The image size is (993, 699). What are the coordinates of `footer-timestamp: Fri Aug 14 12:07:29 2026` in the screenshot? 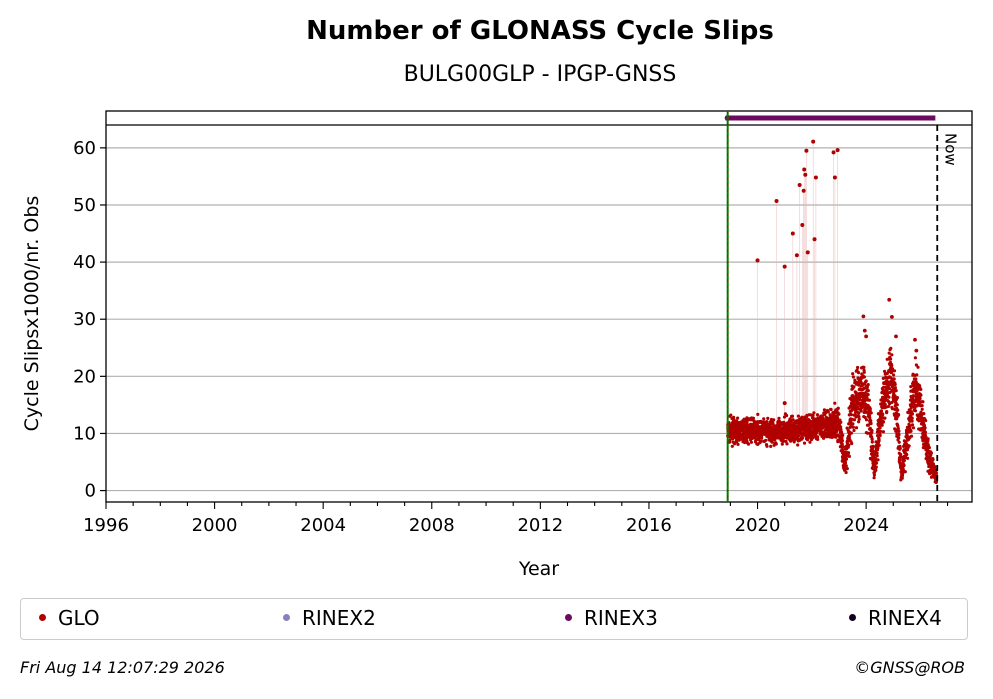 It's located at (122, 667).